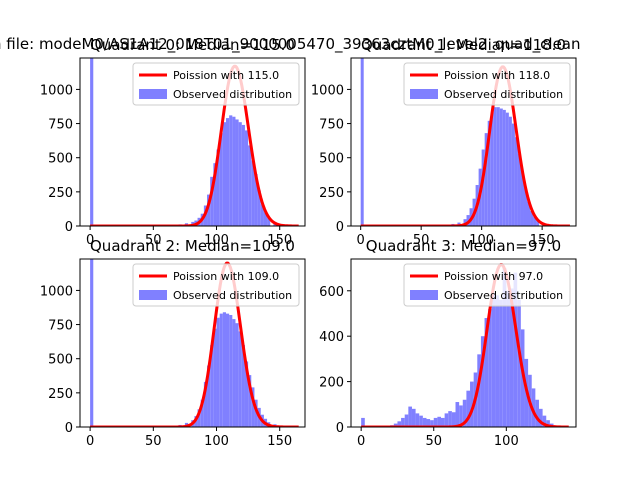  I want to click on legend-poisson-label: Poission with 109.0, so click(226, 276).